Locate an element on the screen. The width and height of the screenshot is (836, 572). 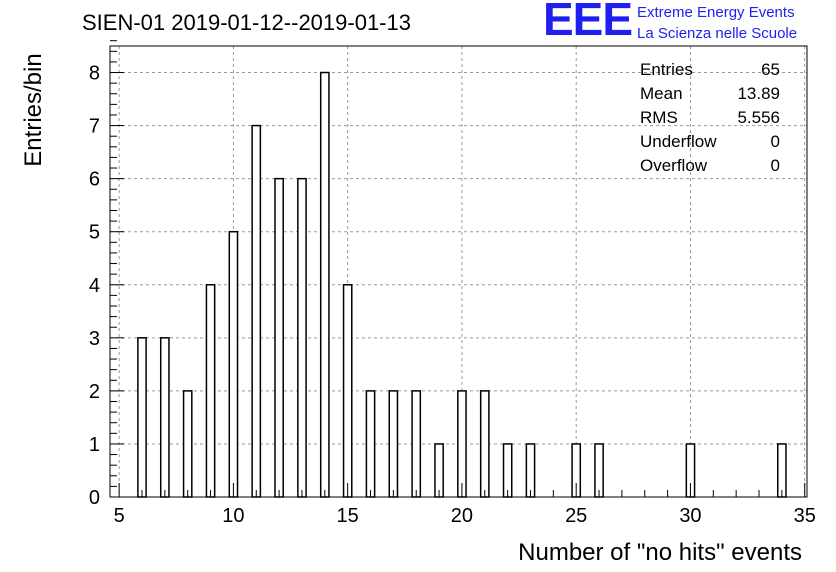
x-tick-label: 20 is located at coordinates (462, 516).